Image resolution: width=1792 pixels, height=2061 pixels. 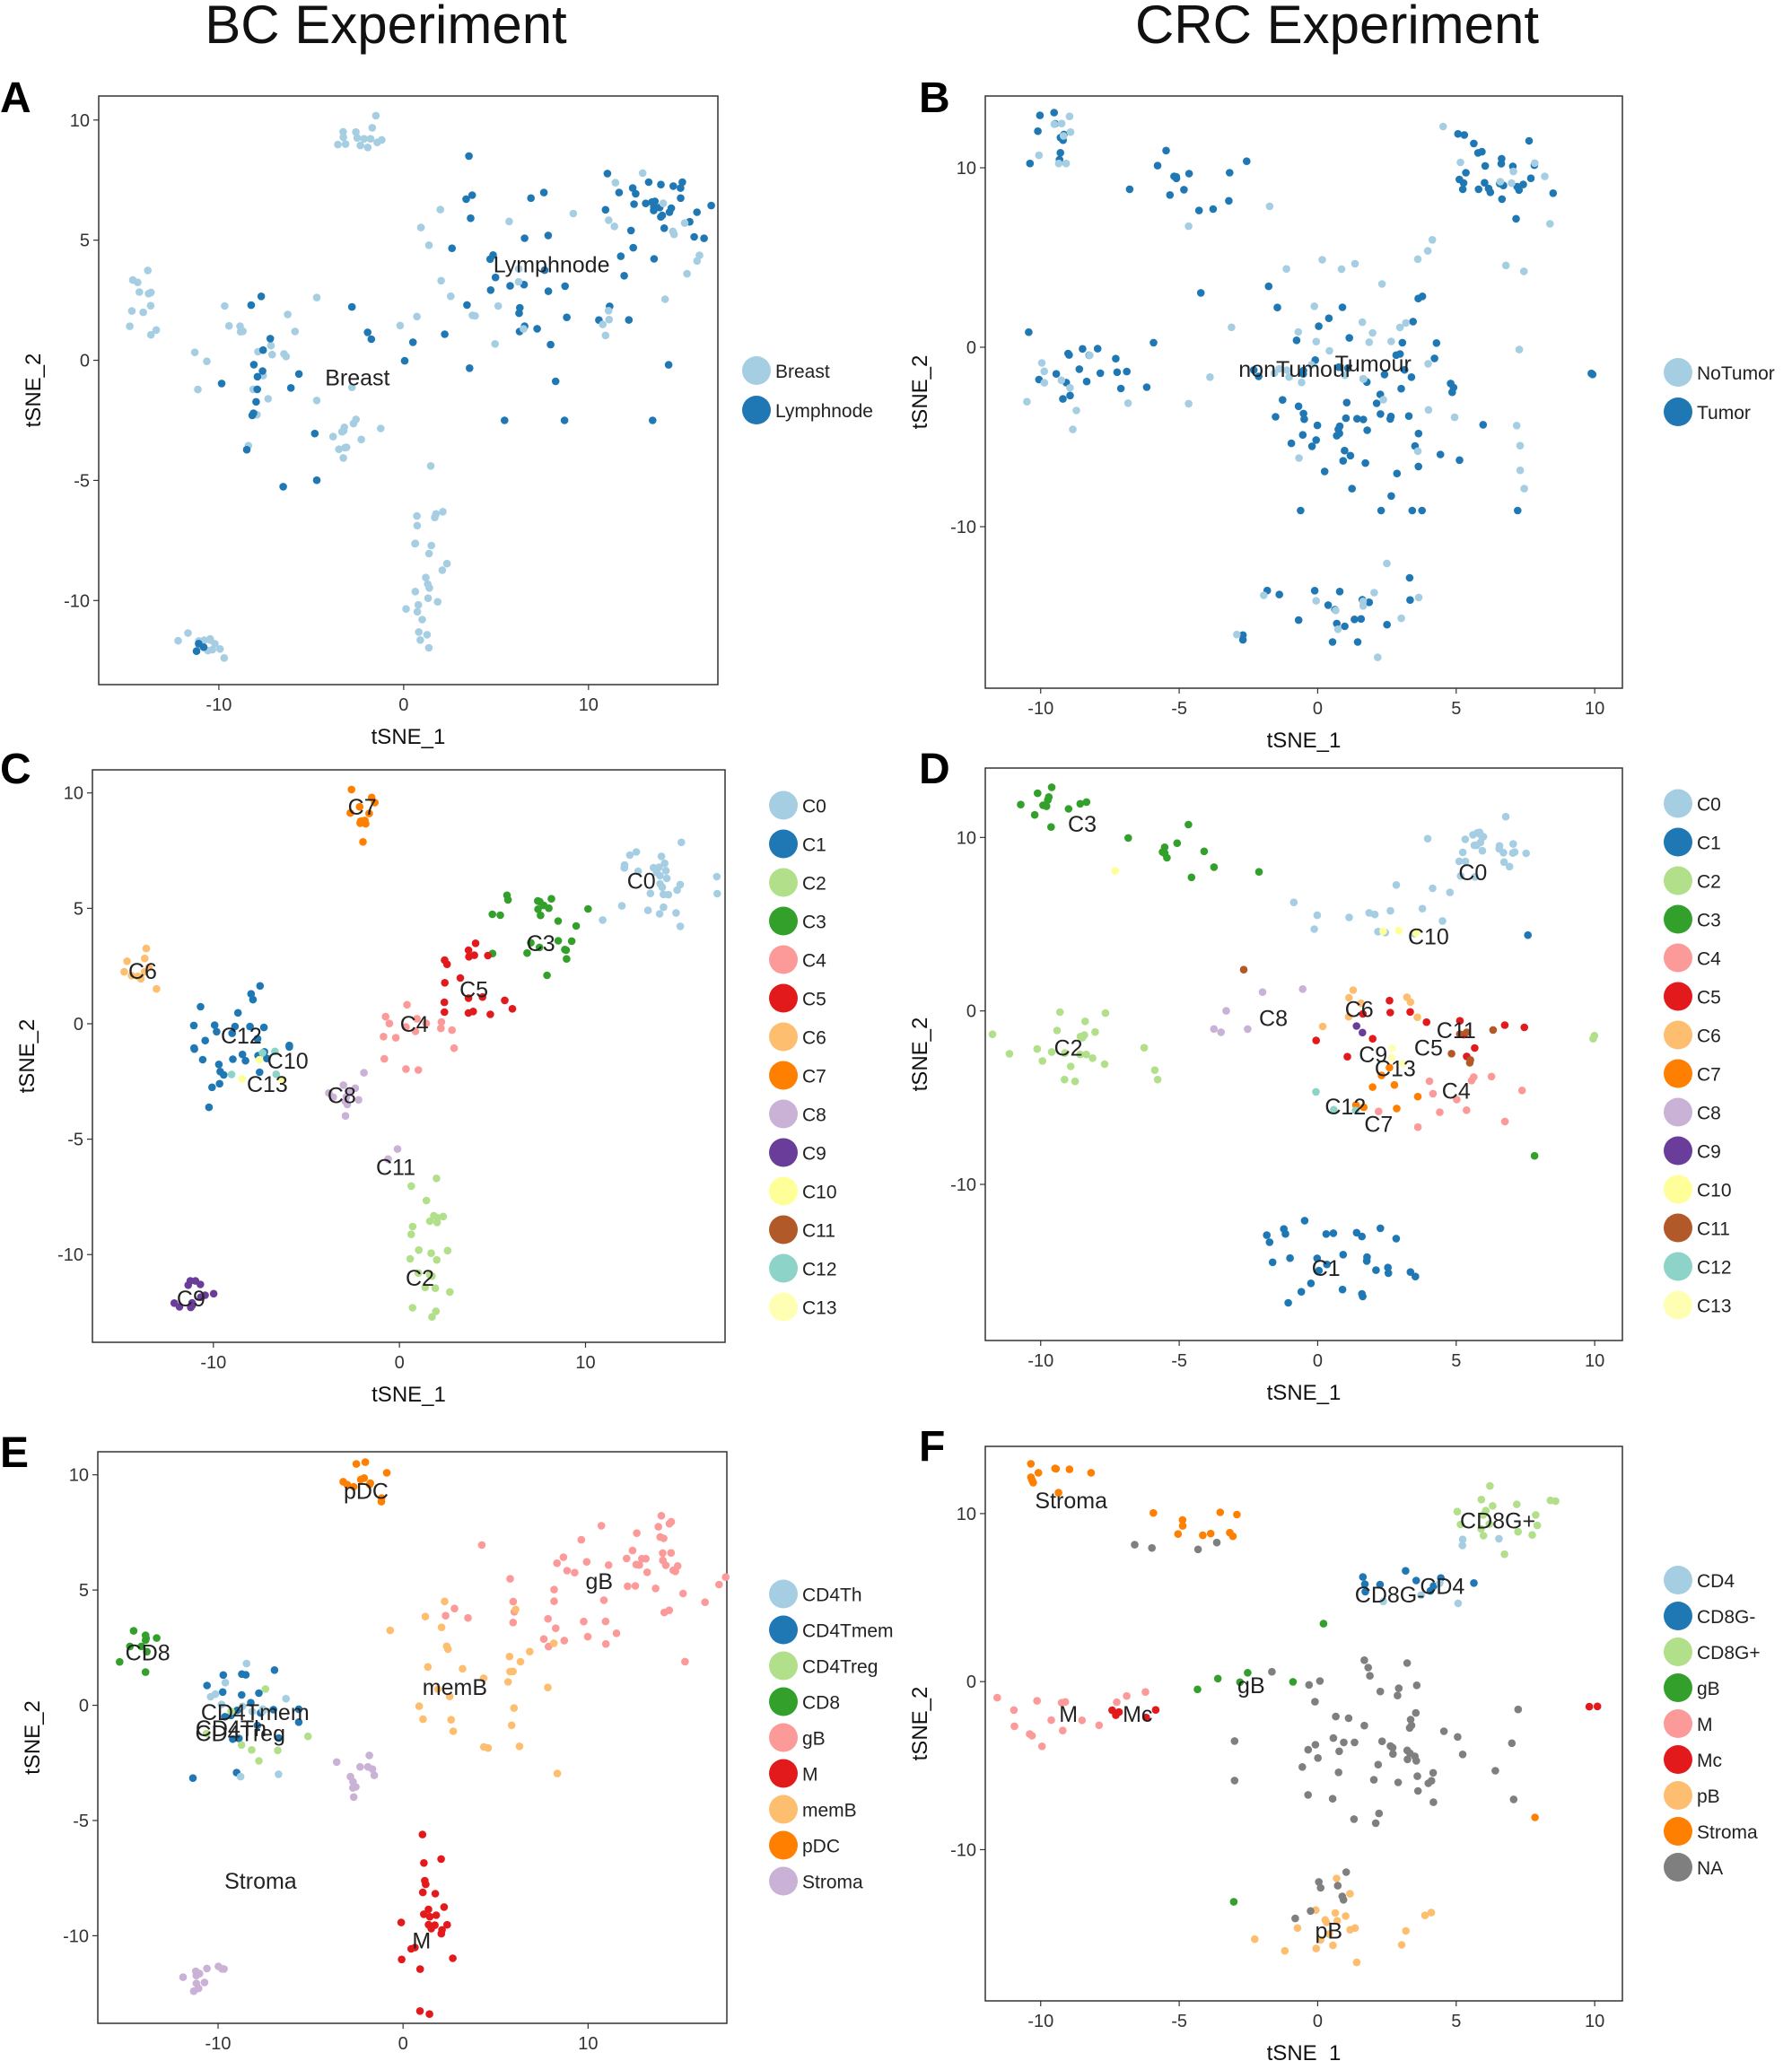 What do you see at coordinates (1727, 1832) in the screenshot?
I see `legend-label: Stroma` at bounding box center [1727, 1832].